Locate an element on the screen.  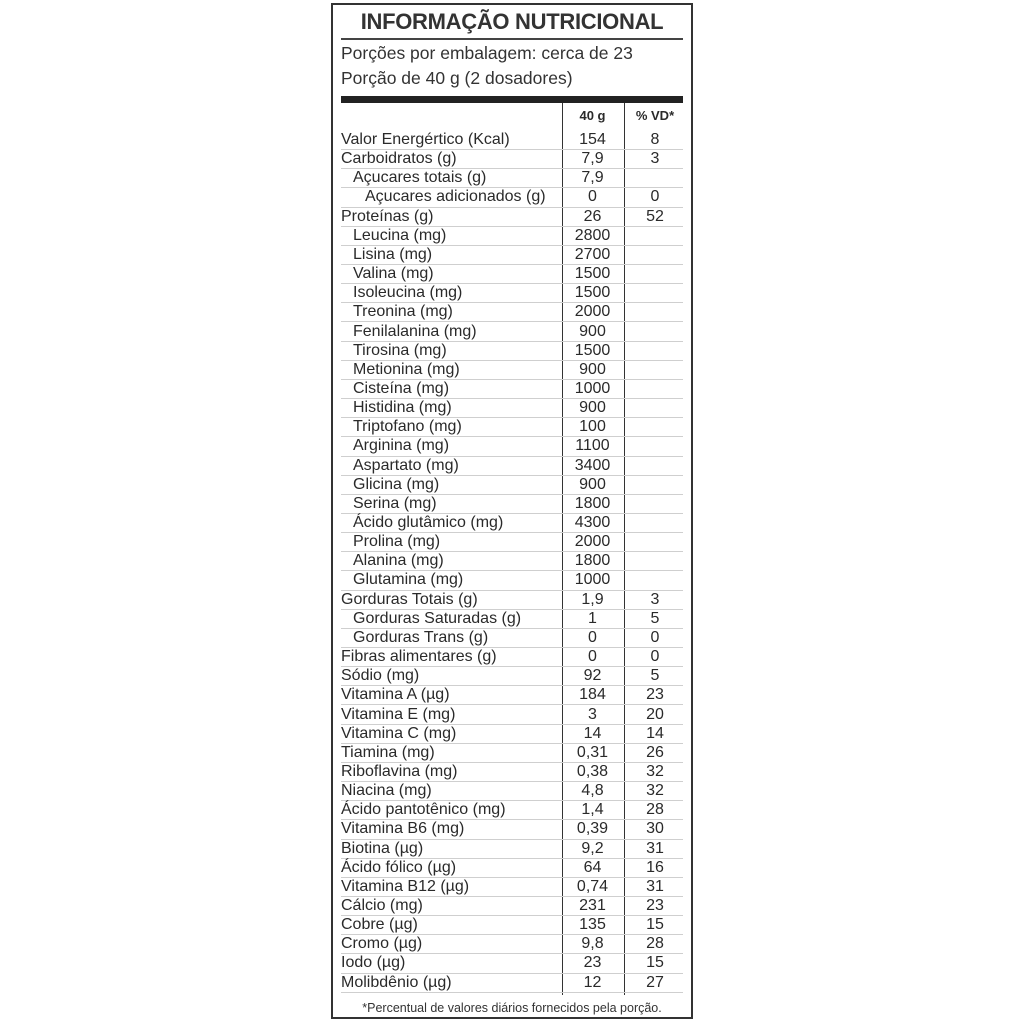
nutrient-label: Biotina (µg) is located at coordinates (382, 848).